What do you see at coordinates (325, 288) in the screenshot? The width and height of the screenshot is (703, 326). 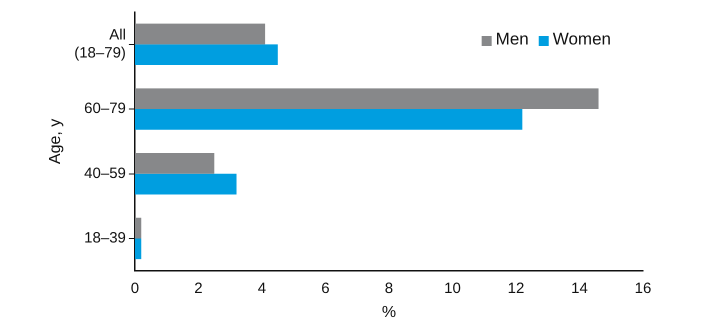 I see `x-tick-label: 6` at bounding box center [325, 288].